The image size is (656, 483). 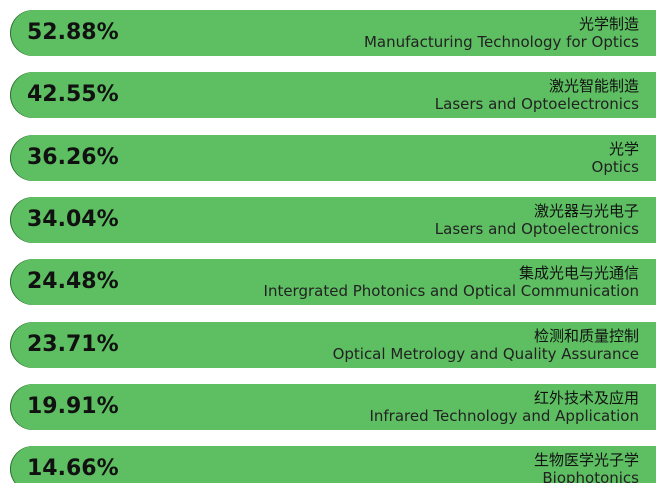 What do you see at coordinates (586, 460) in the screenshot?
I see `name-zh: 生物医学光子学` at bounding box center [586, 460].